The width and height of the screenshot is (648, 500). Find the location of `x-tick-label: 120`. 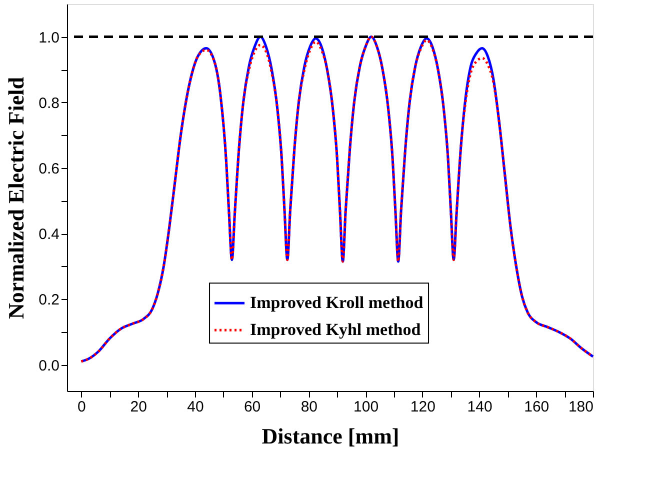

x-tick-label: 120 is located at coordinates (423, 407).